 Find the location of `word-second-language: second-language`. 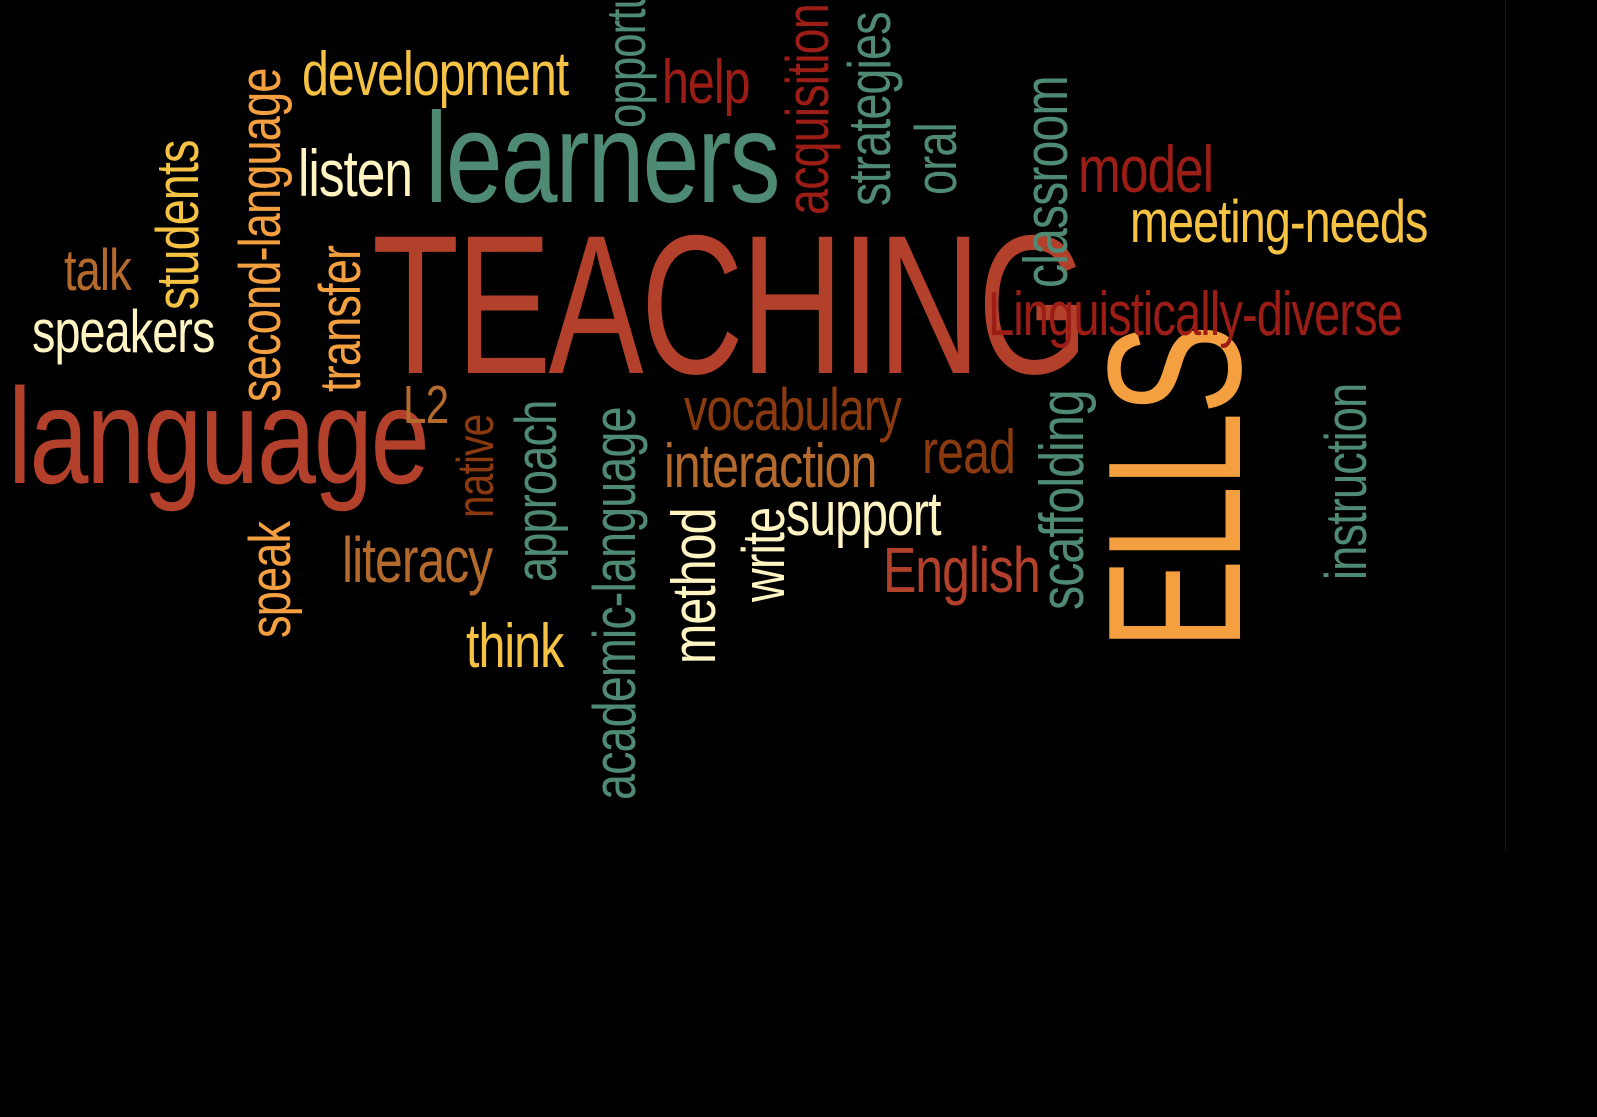

word-second-language: second-language is located at coordinates (260, 235).